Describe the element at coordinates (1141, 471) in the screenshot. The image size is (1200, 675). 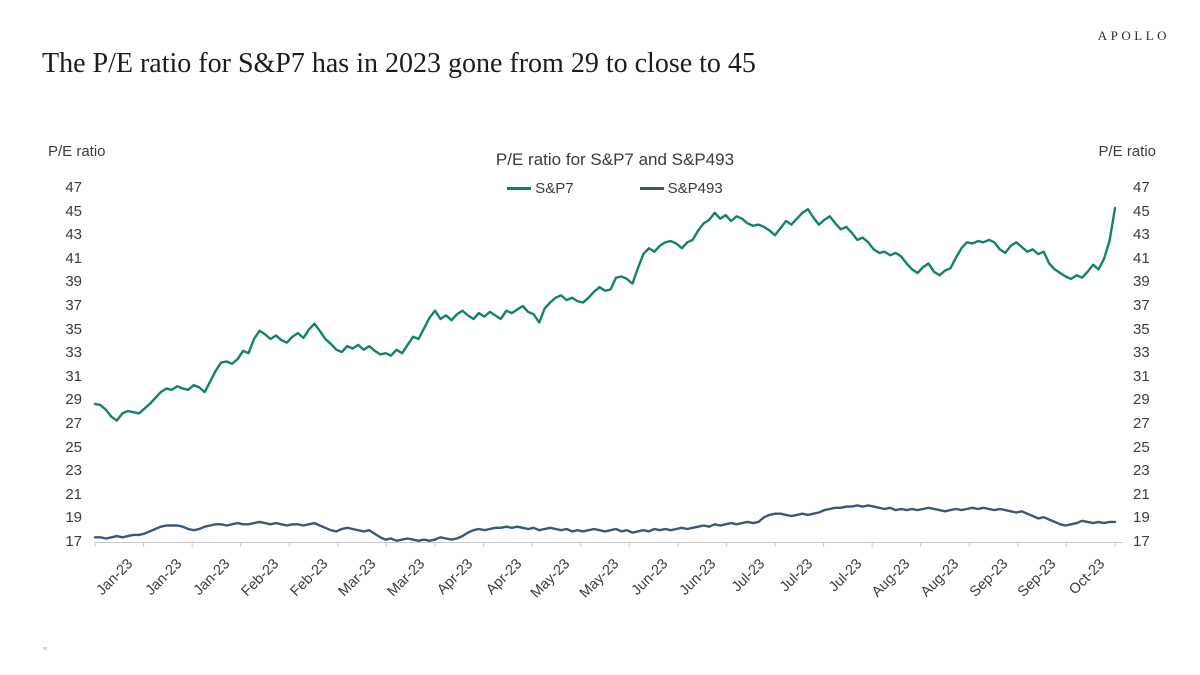
I see `y-tick-label-right: 23` at that location.